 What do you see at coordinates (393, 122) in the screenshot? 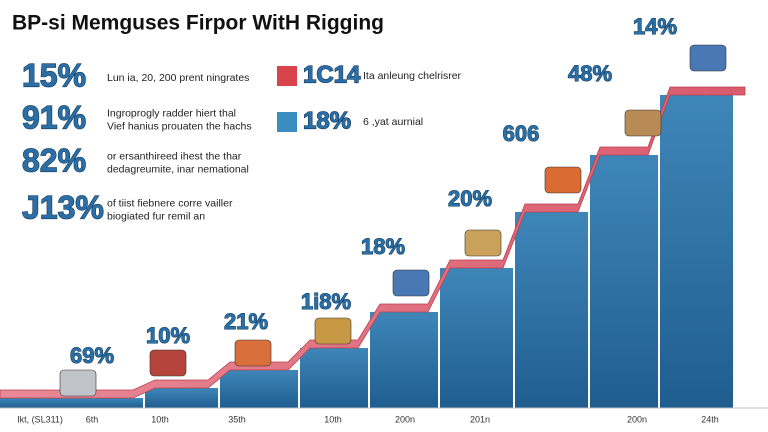
I see `legend-text: 6 ,yat aurnial` at bounding box center [393, 122].